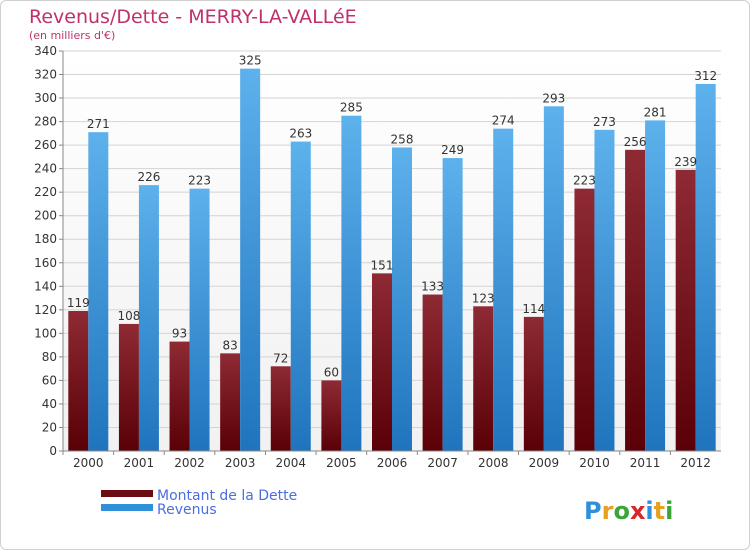  What do you see at coordinates (45, 239) in the screenshot?
I see `y-tick-label: 180` at bounding box center [45, 239].